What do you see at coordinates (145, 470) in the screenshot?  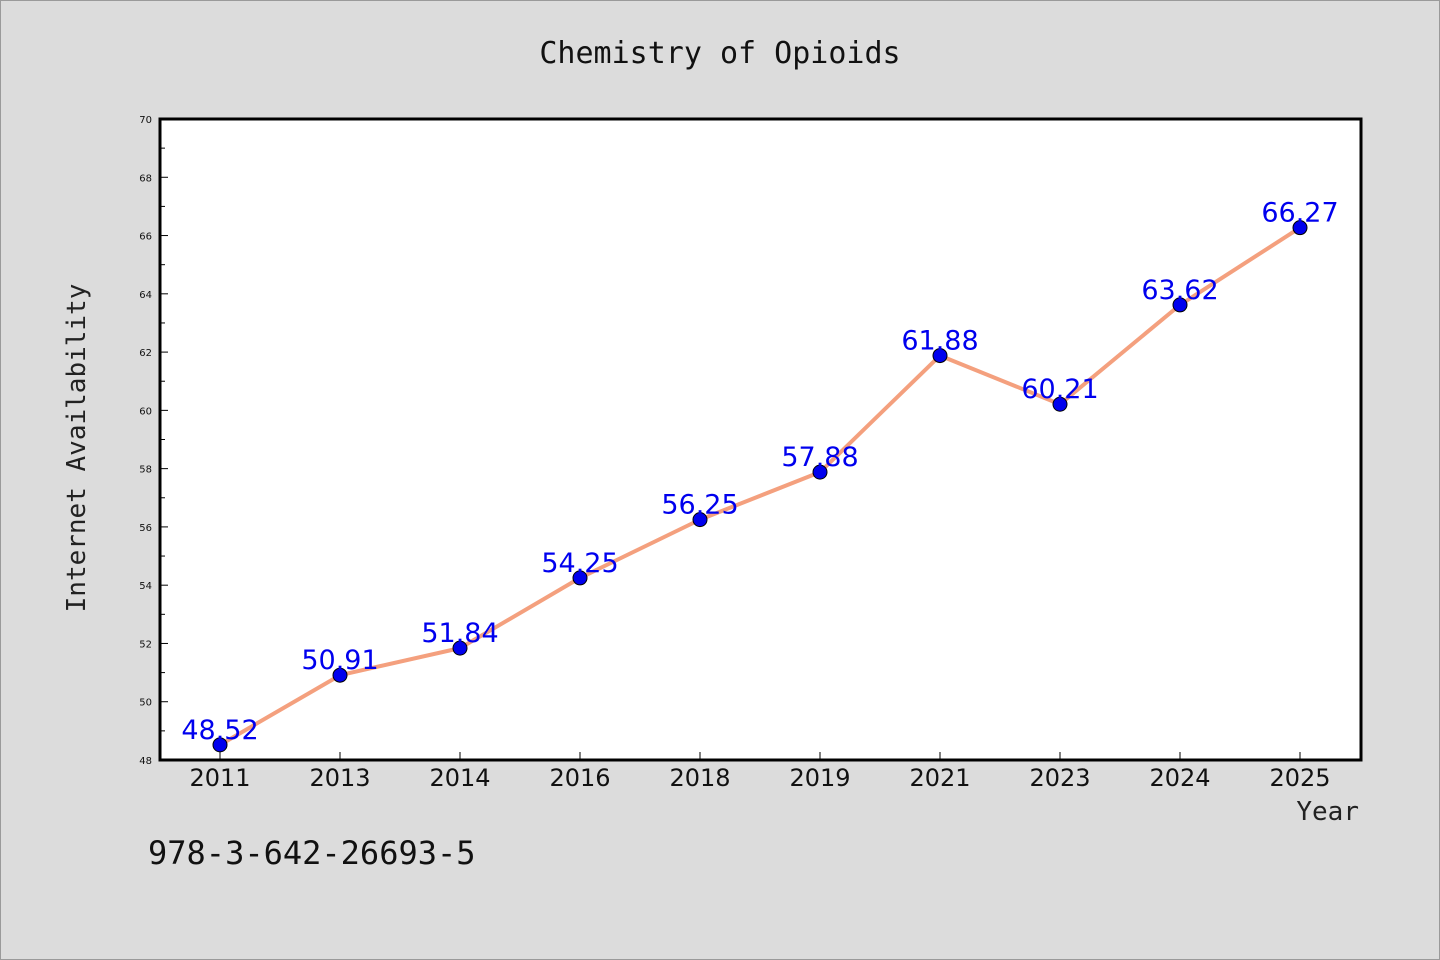 I see `y-tick-label: 58` at bounding box center [145, 470].